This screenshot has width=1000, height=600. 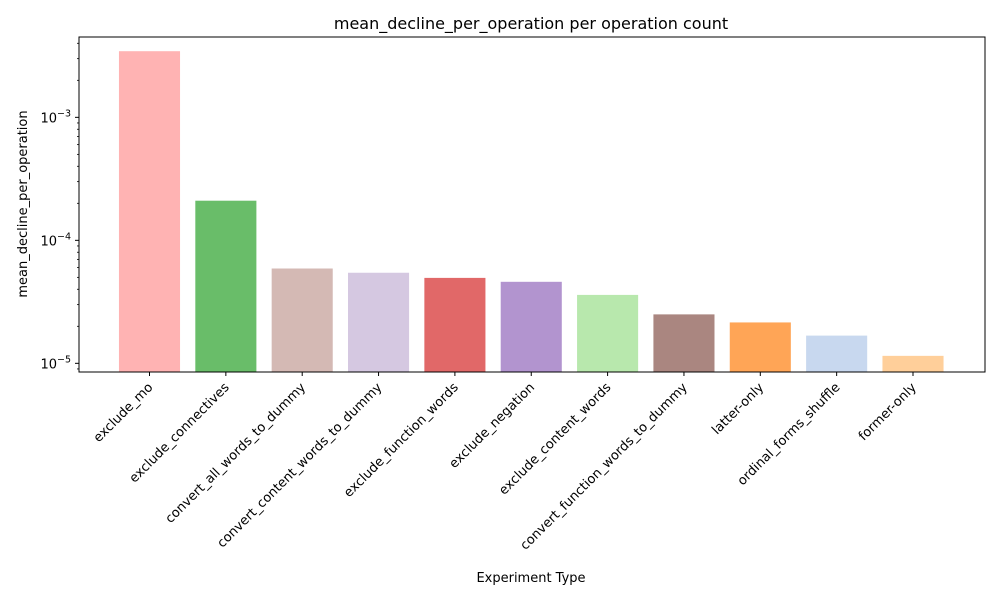 I want to click on bar-exclude_function_words, so click(x=455, y=324).